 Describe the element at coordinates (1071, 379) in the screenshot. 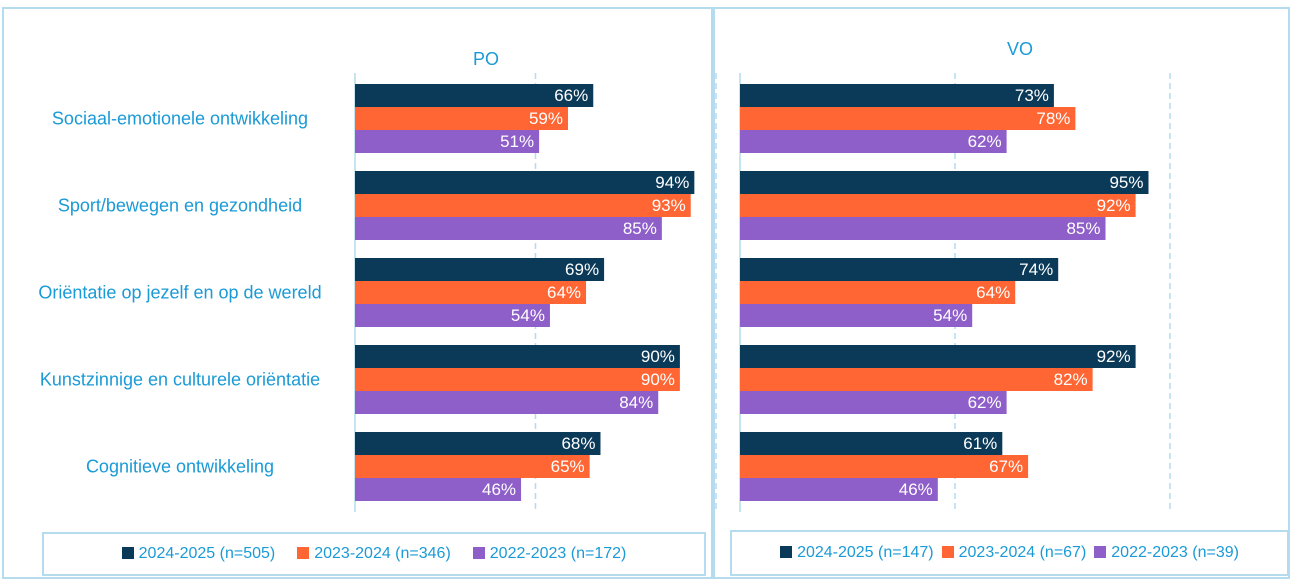

I see `value-label: 82%` at that location.